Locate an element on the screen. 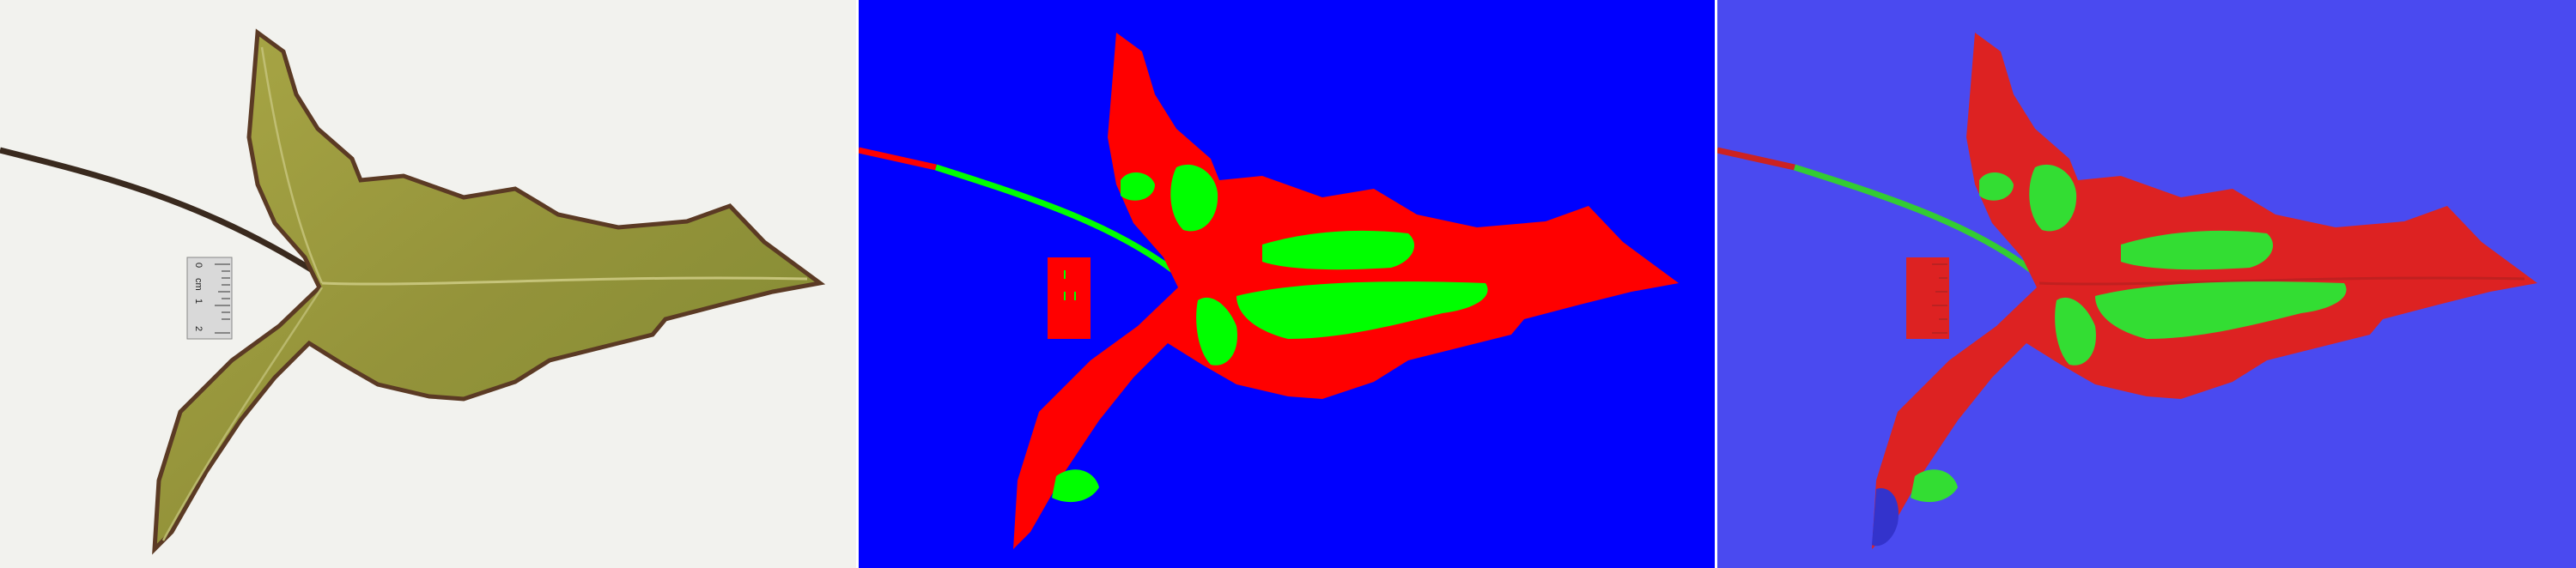 This screenshot has width=2576, height=568. scale-ruler: 0 cm 1 2 is located at coordinates (209, 298).